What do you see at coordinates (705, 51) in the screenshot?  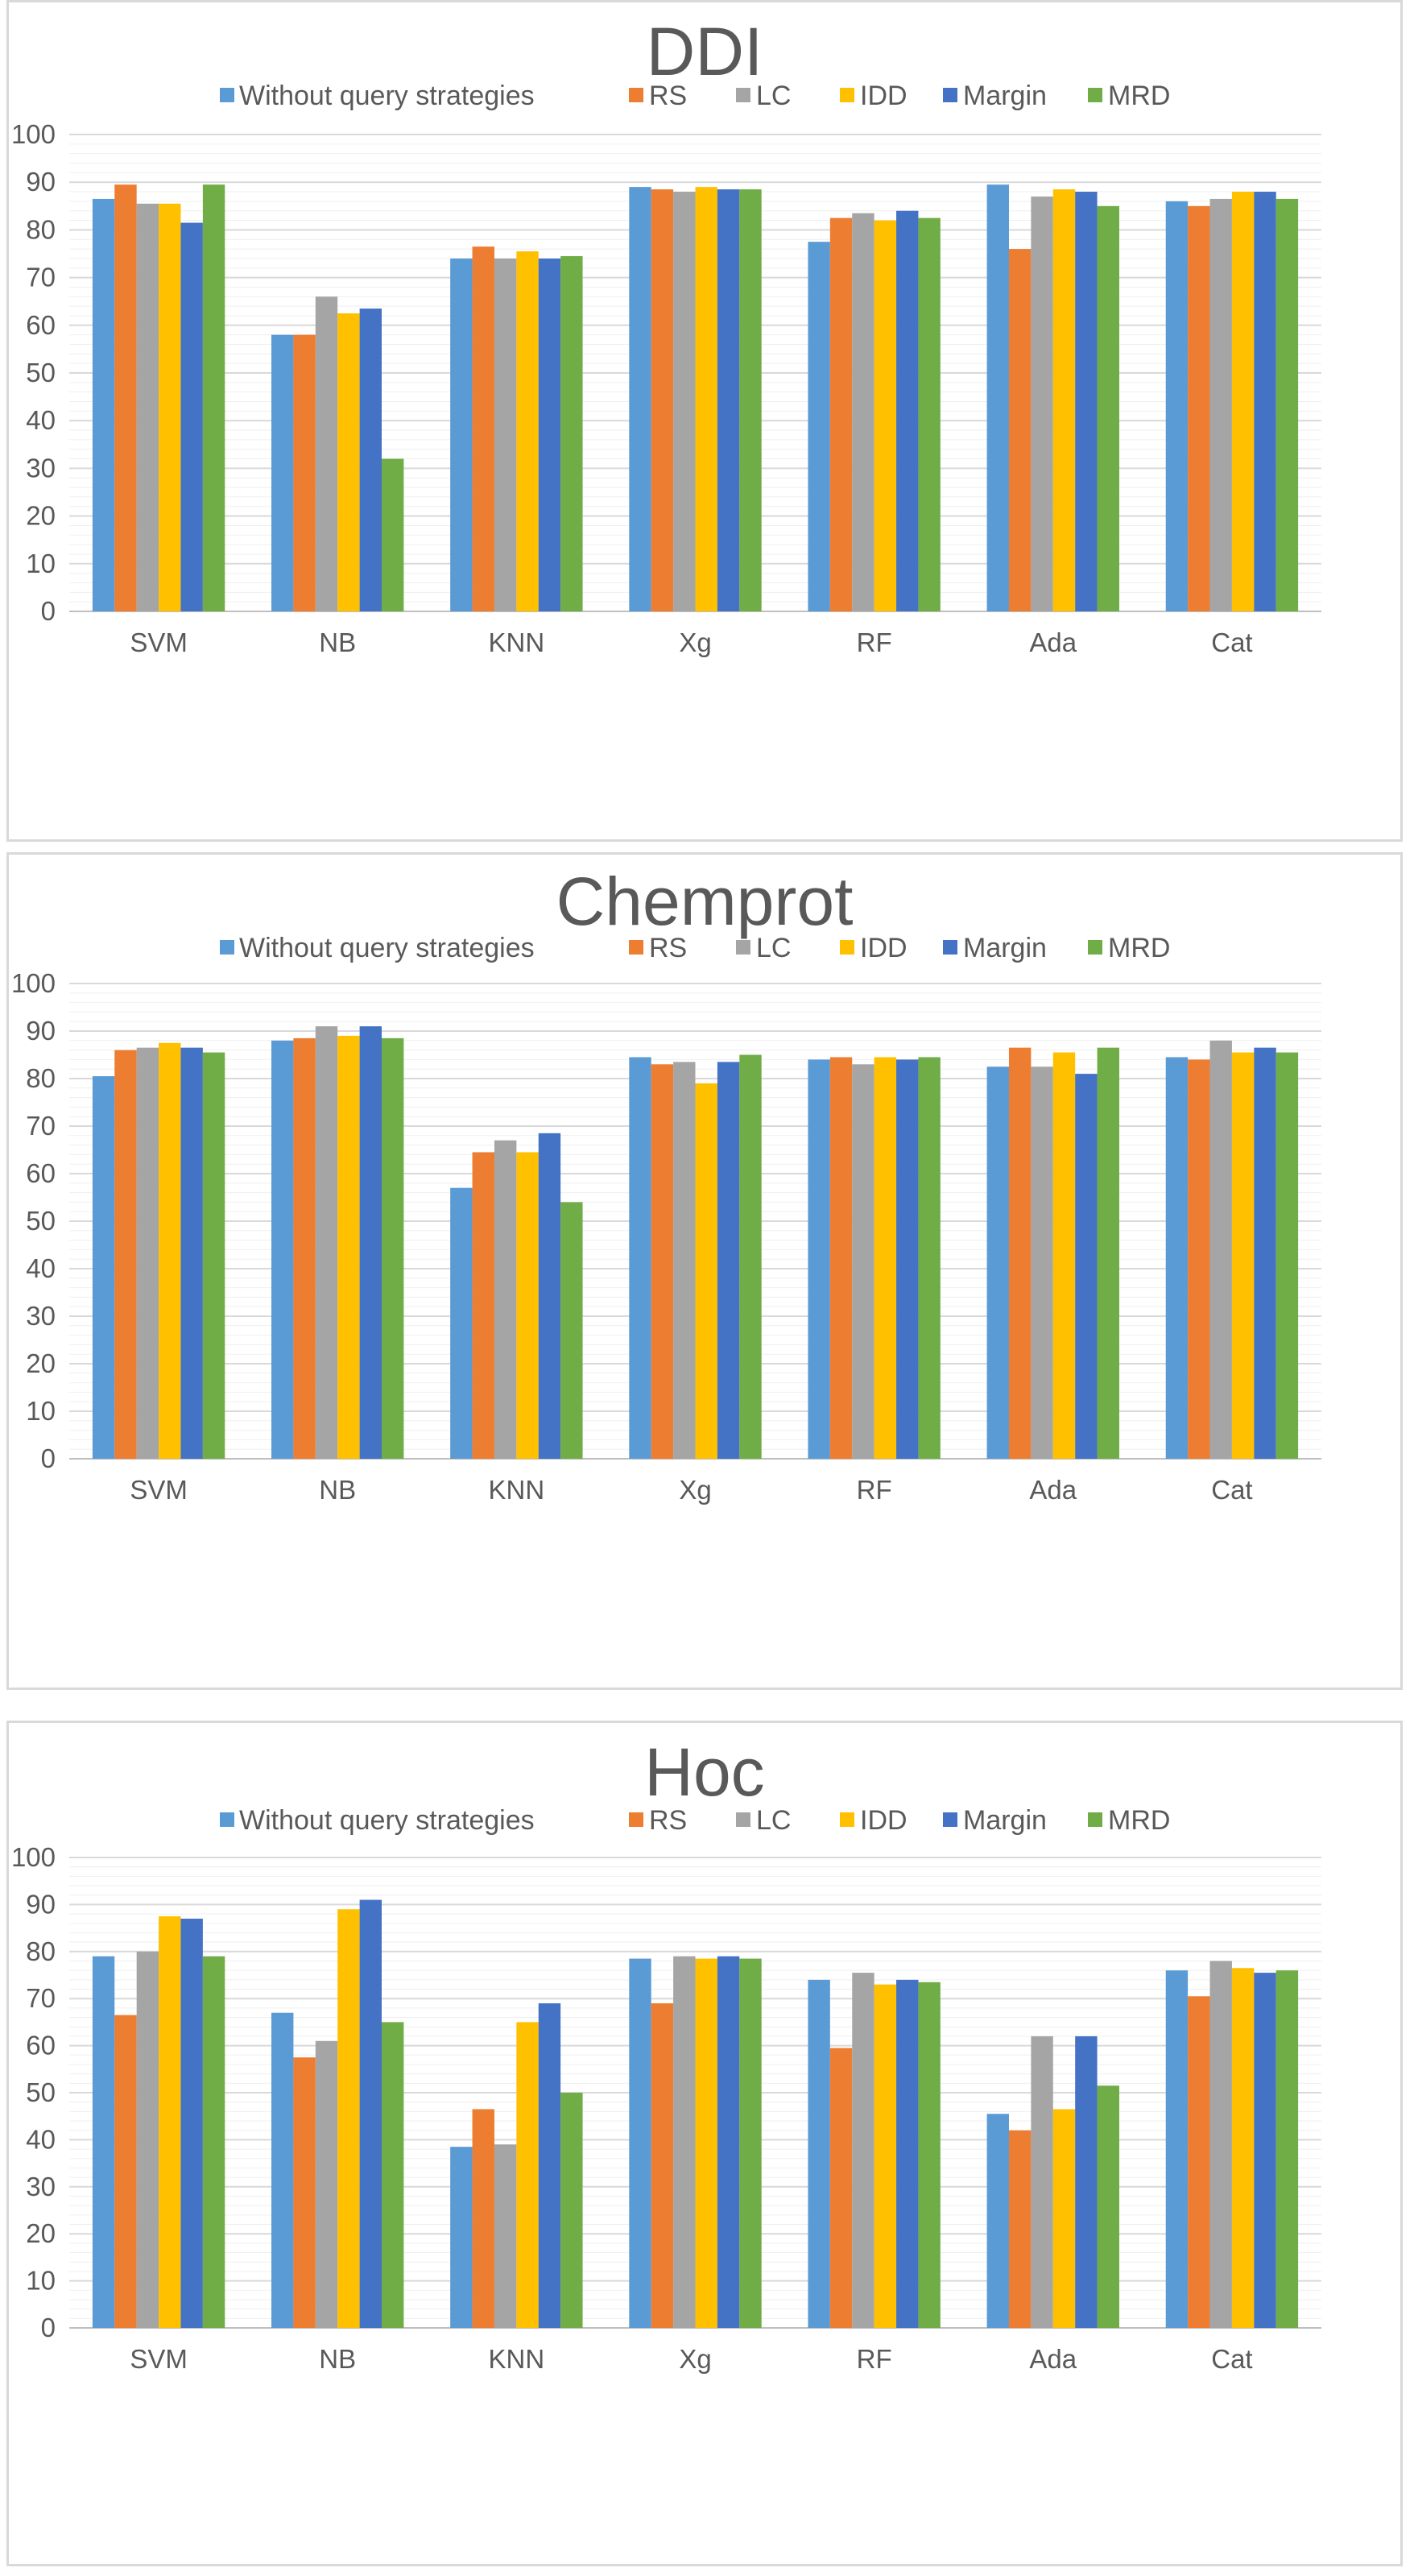 I see `chart-title: DDI` at bounding box center [705, 51].